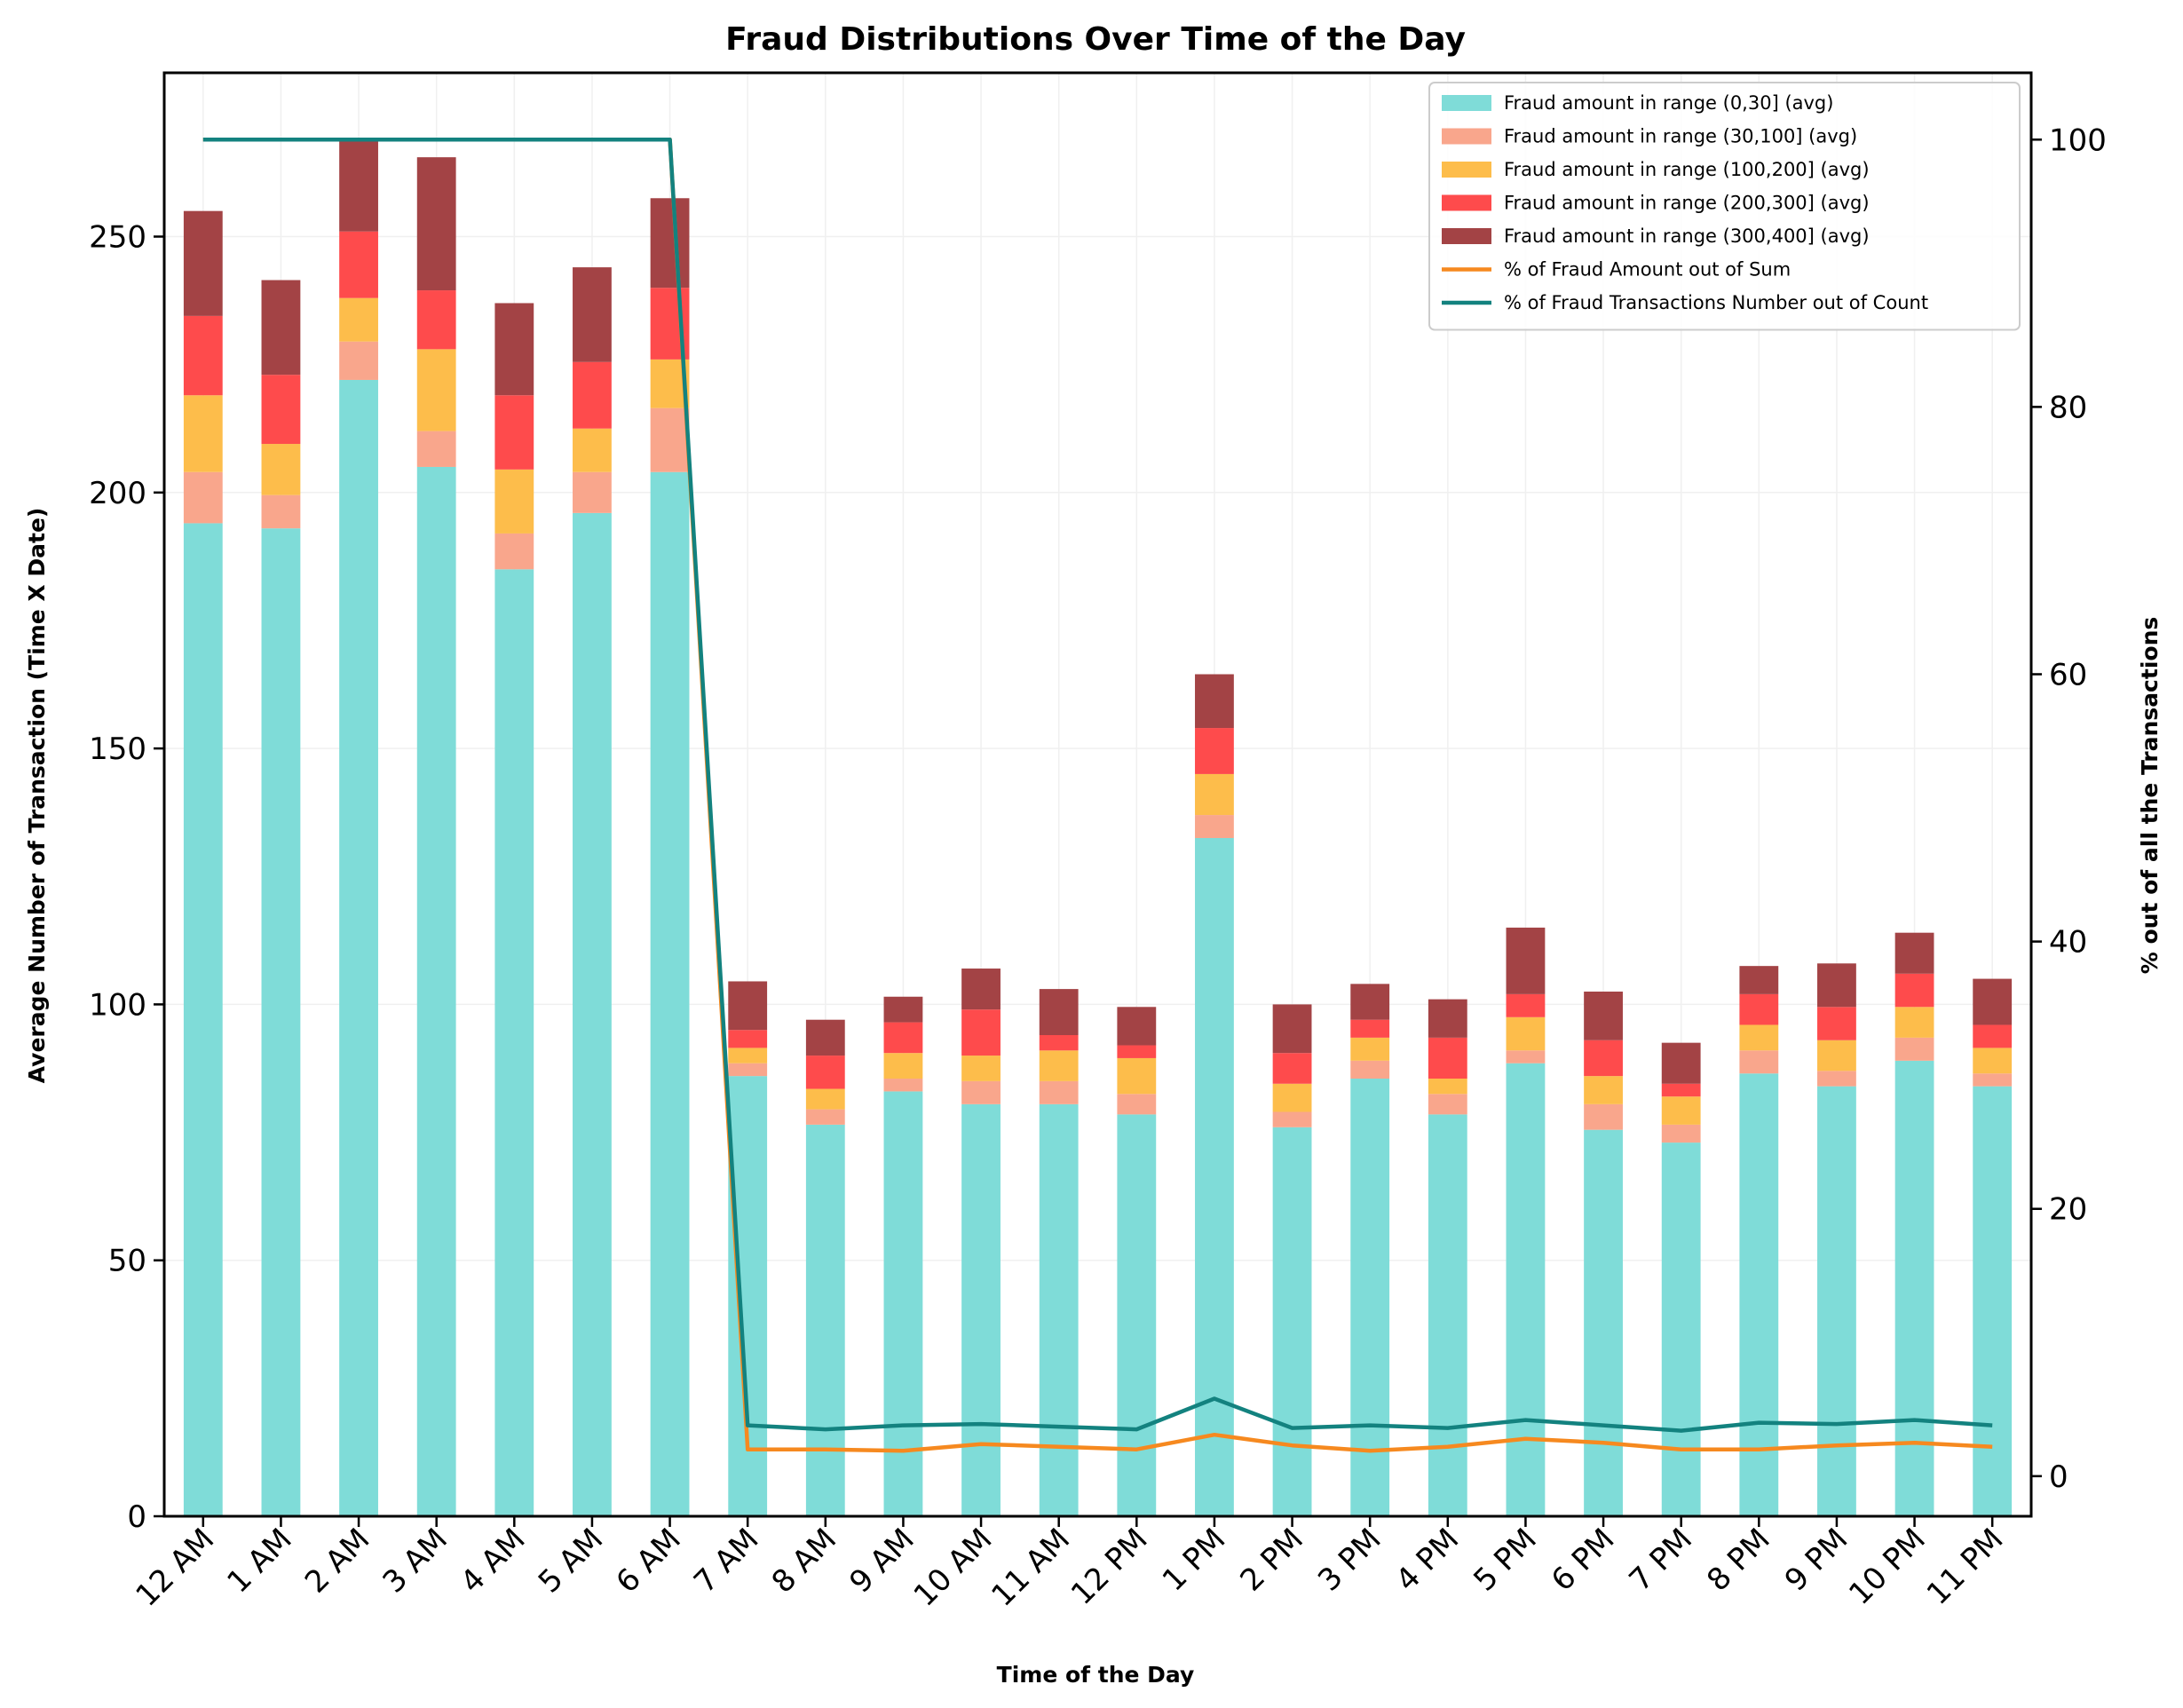 The width and height of the screenshot is (2183, 1708). Describe the element at coordinates (127, 1261) in the screenshot. I see `y-tick-label: 50` at that location.